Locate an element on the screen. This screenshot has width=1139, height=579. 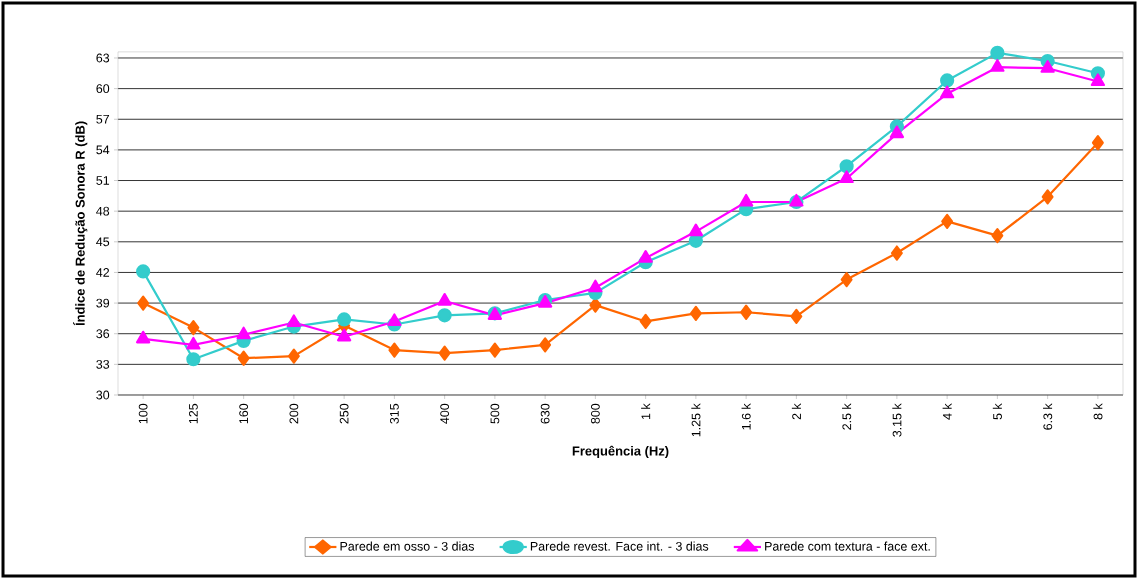
y-tick-label: 48 is located at coordinates (103, 211).